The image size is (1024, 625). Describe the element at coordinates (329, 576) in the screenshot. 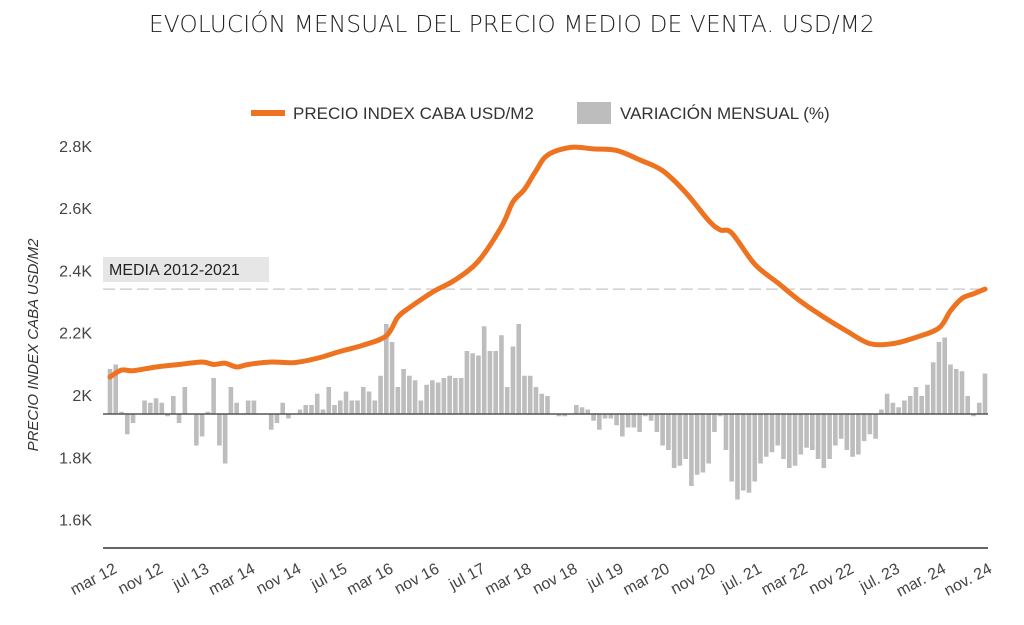

I see `x-tick-label: jul 15` at that location.